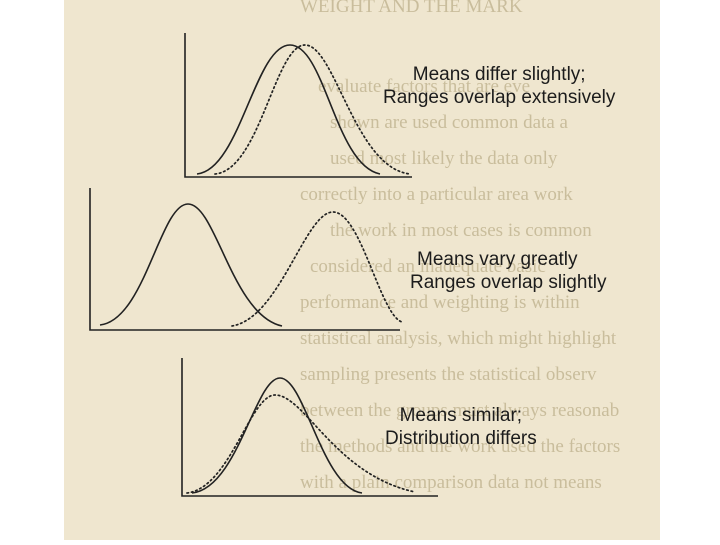  I want to click on panel-2-caption-line-1: Means vary greatly, so click(497, 259).